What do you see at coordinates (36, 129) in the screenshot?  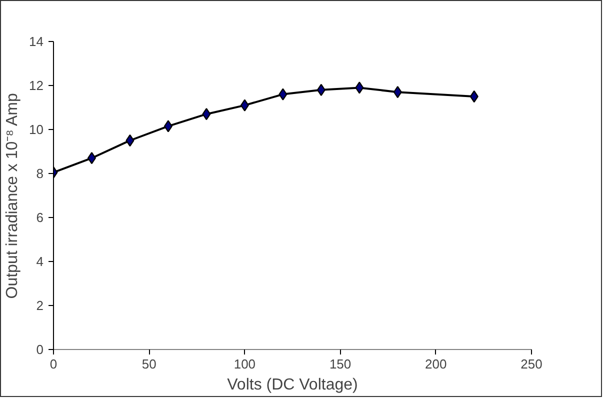 I see `y-tick-label: 10` at bounding box center [36, 129].